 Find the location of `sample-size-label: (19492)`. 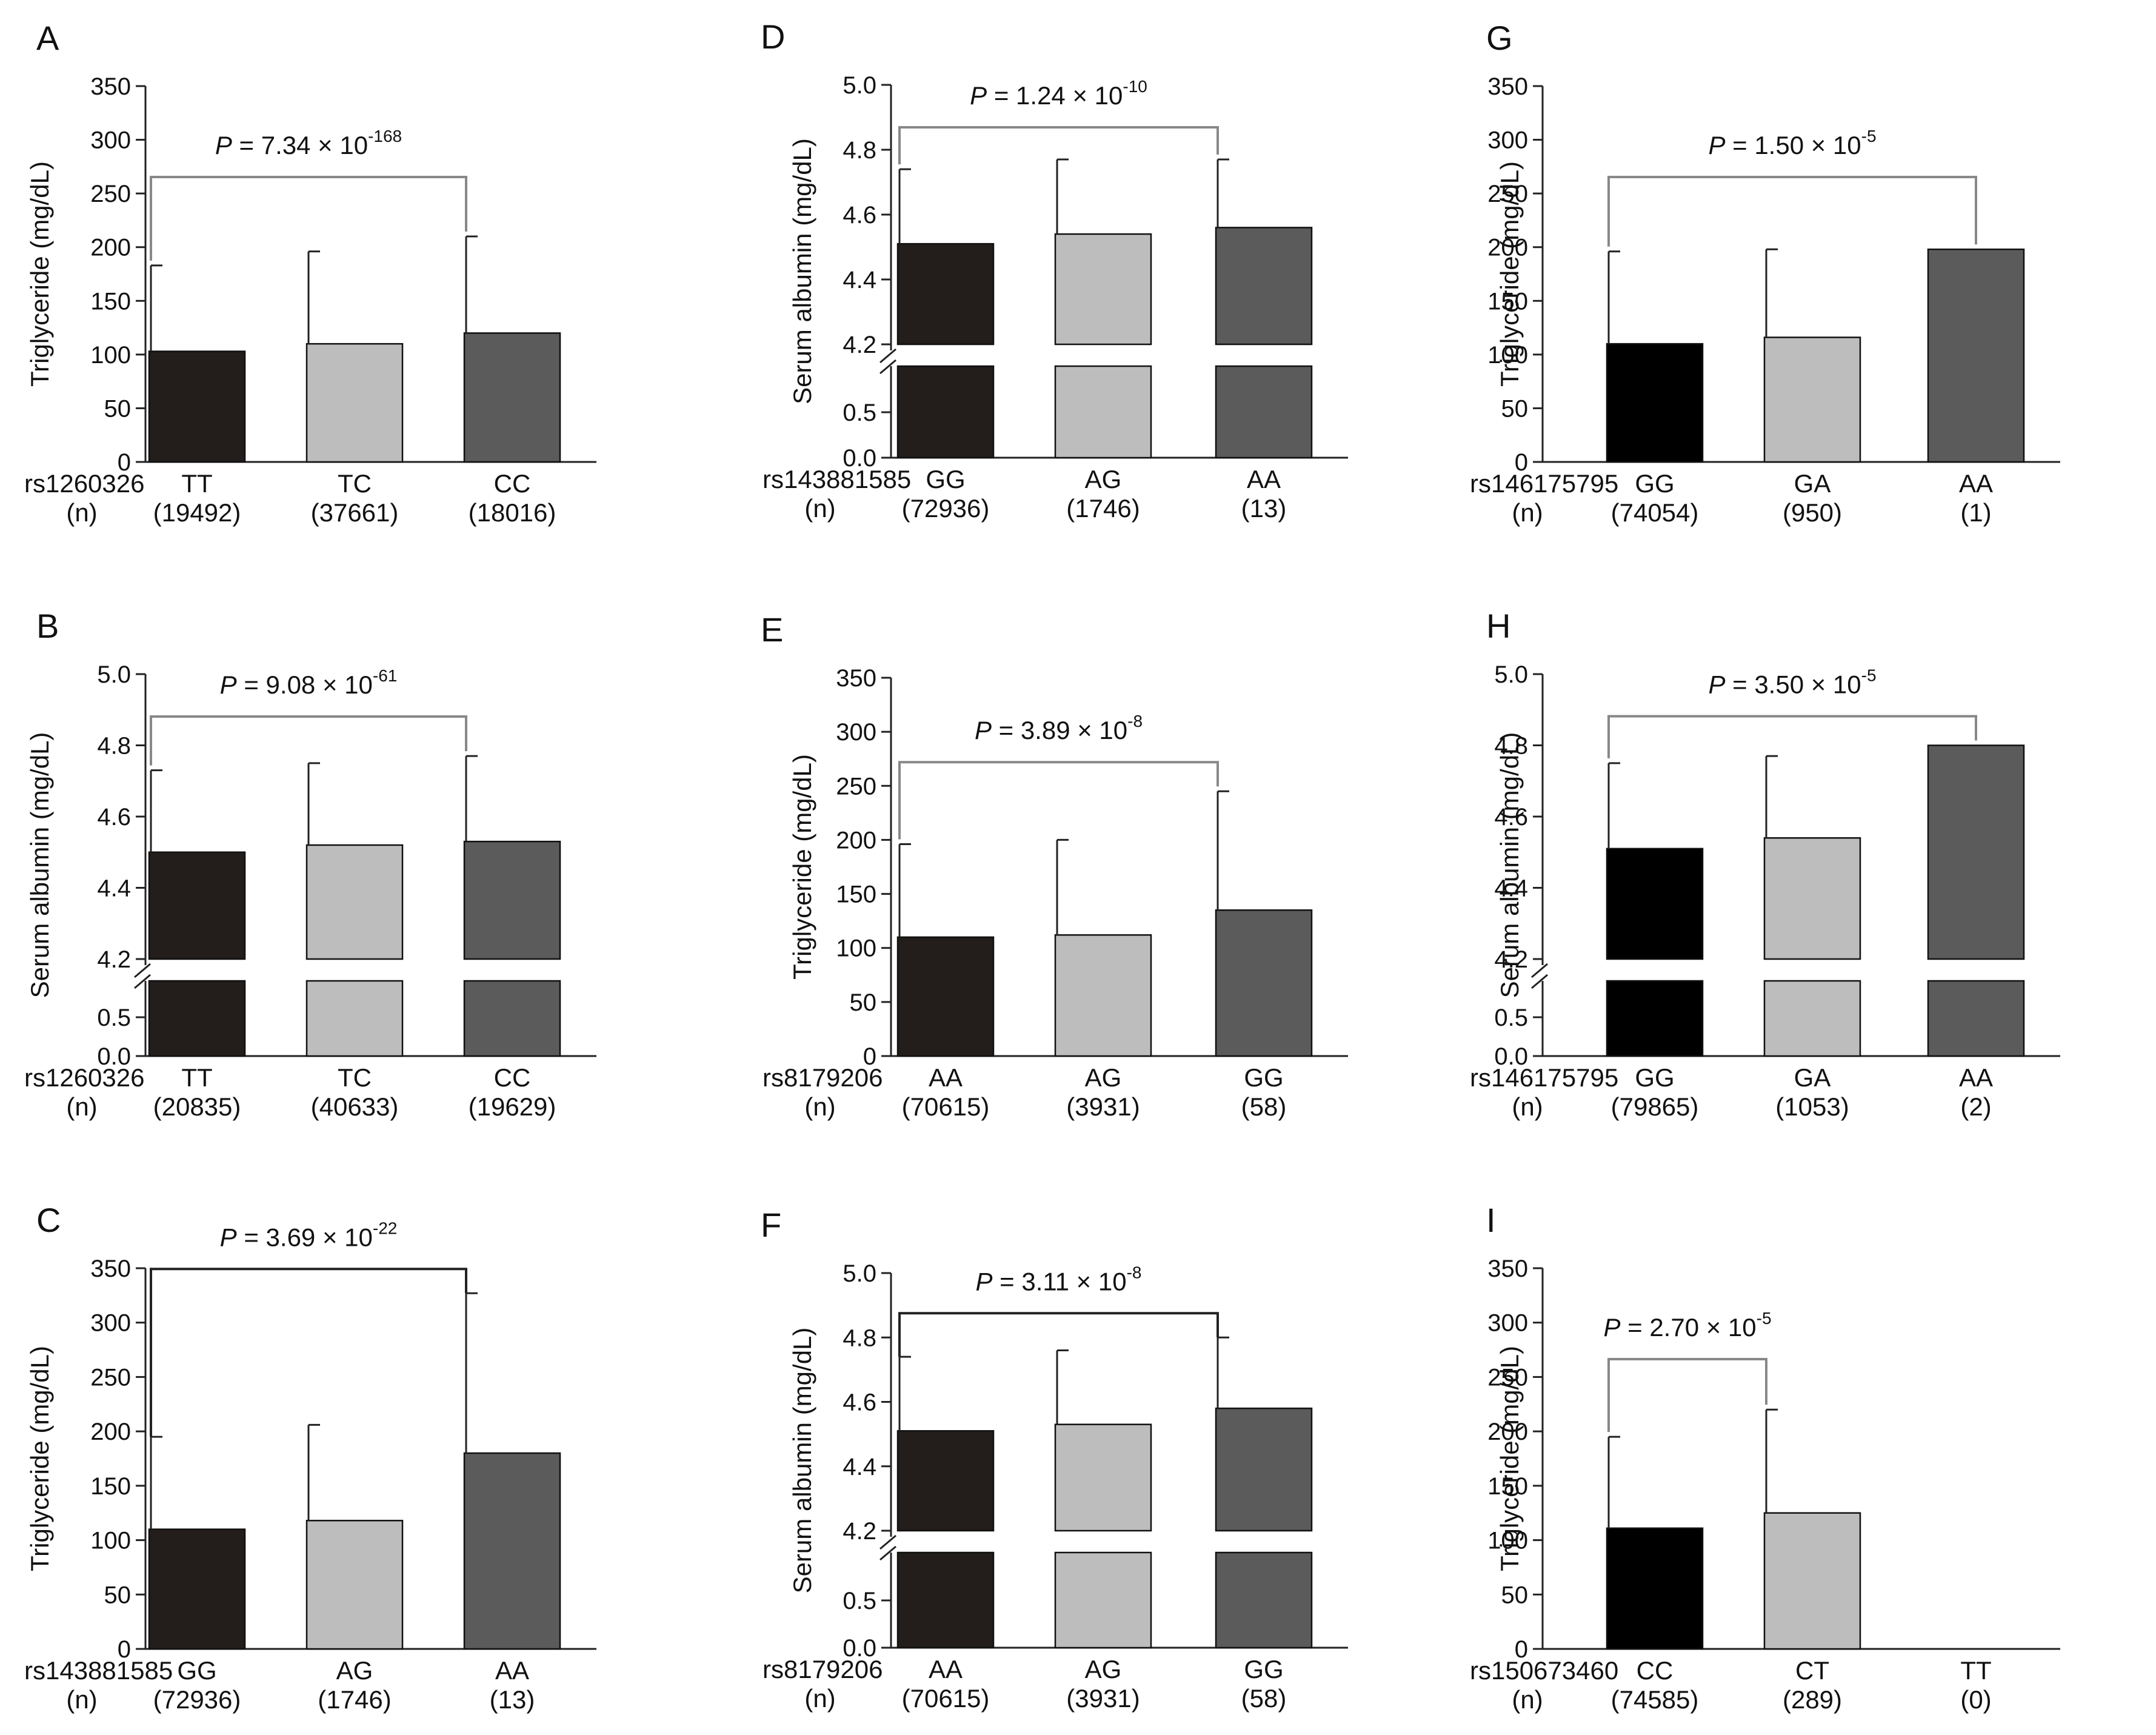

sample-size-label: (19492) is located at coordinates (197, 512).